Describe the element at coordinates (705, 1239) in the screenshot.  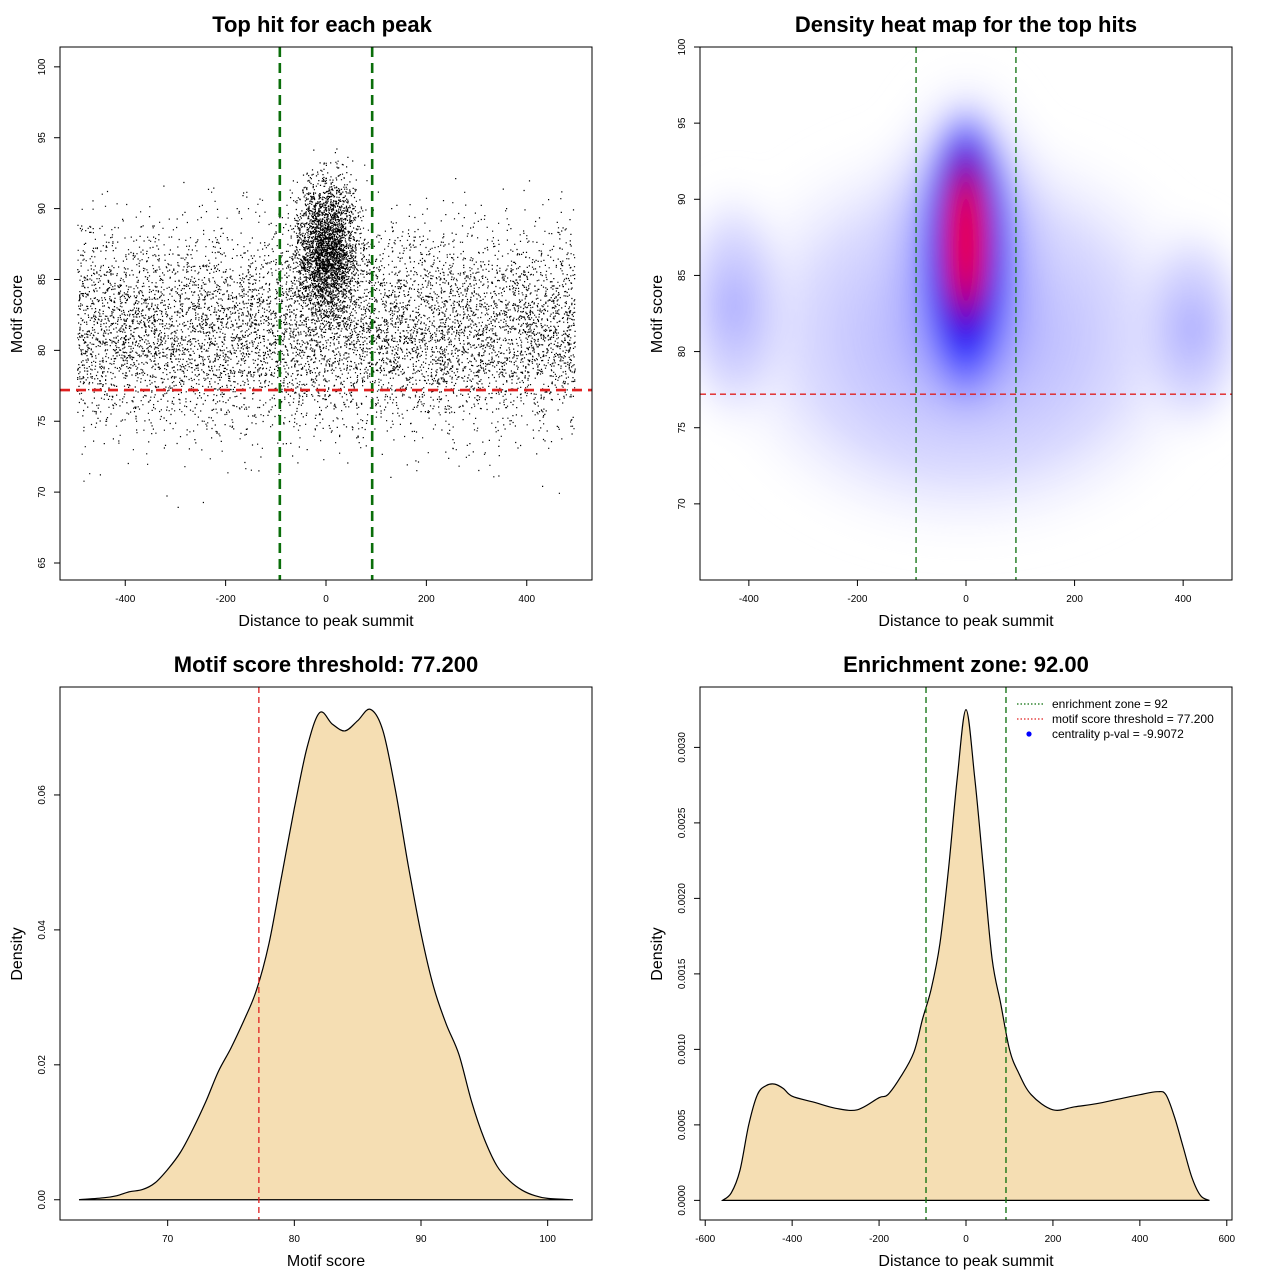
I see `position-x-tick-label: -600` at that location.